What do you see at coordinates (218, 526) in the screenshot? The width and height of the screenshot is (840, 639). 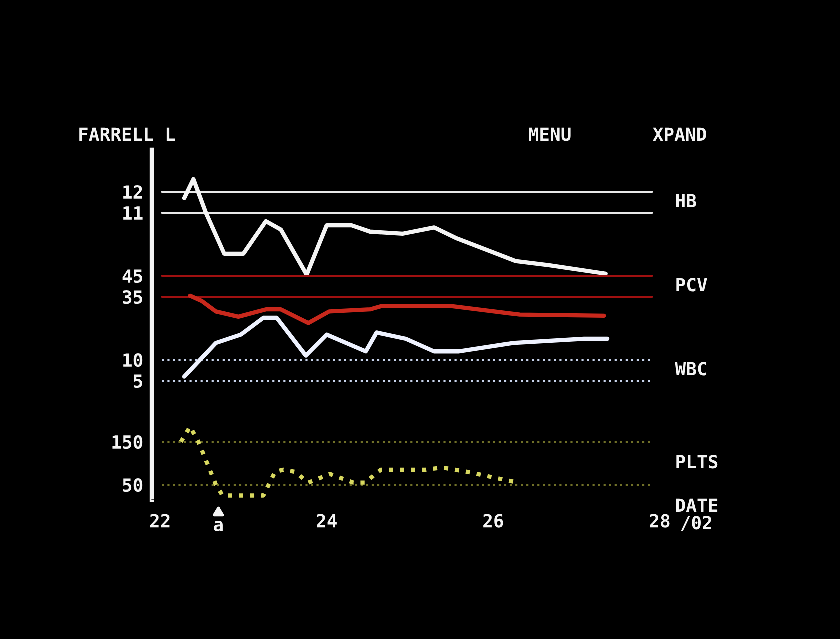 I see `annotation: a` at bounding box center [218, 526].